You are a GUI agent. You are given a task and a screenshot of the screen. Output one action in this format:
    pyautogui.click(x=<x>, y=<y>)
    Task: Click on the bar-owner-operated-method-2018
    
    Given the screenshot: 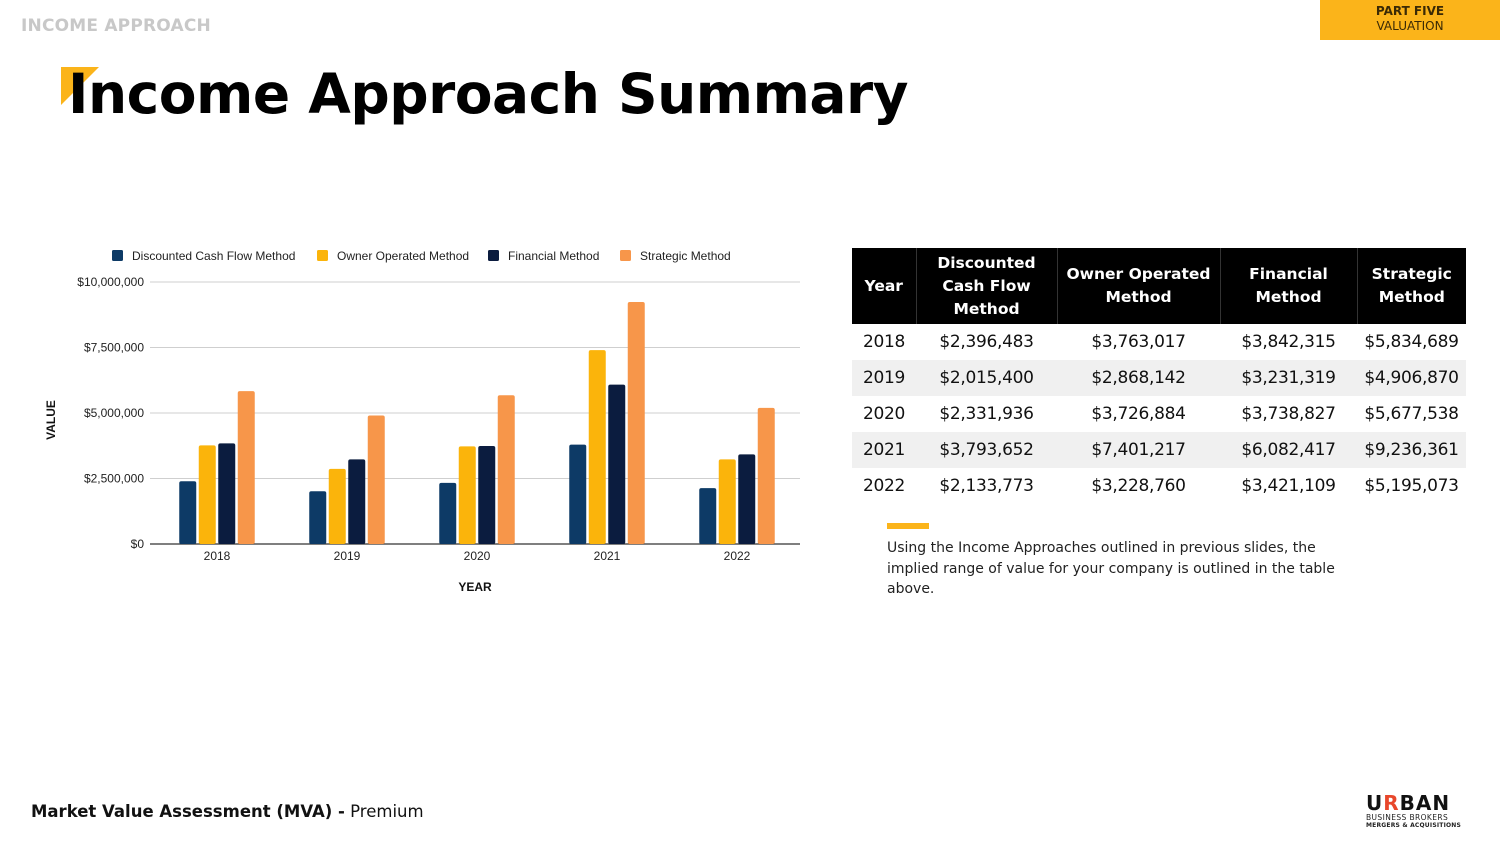 What is the action you would take?
    pyautogui.click(x=207, y=494)
    